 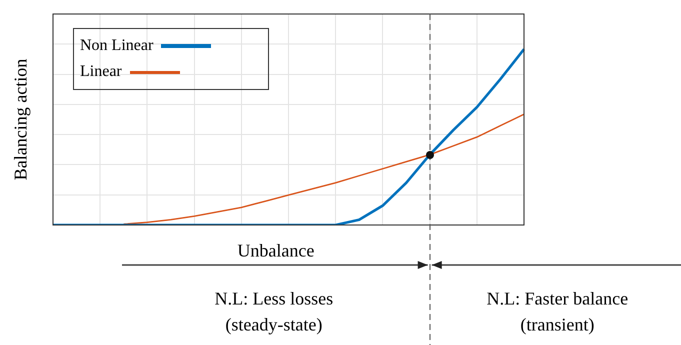 What do you see at coordinates (557, 311) in the screenshot?
I see `text: N.L: Faster balance (transient)` at bounding box center [557, 311].